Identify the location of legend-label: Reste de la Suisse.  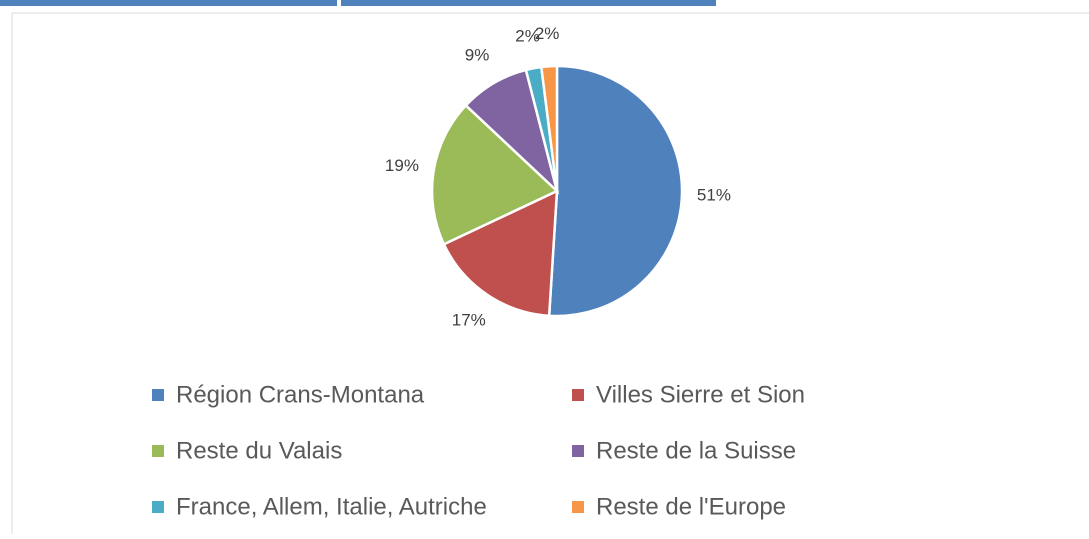
(696, 450).